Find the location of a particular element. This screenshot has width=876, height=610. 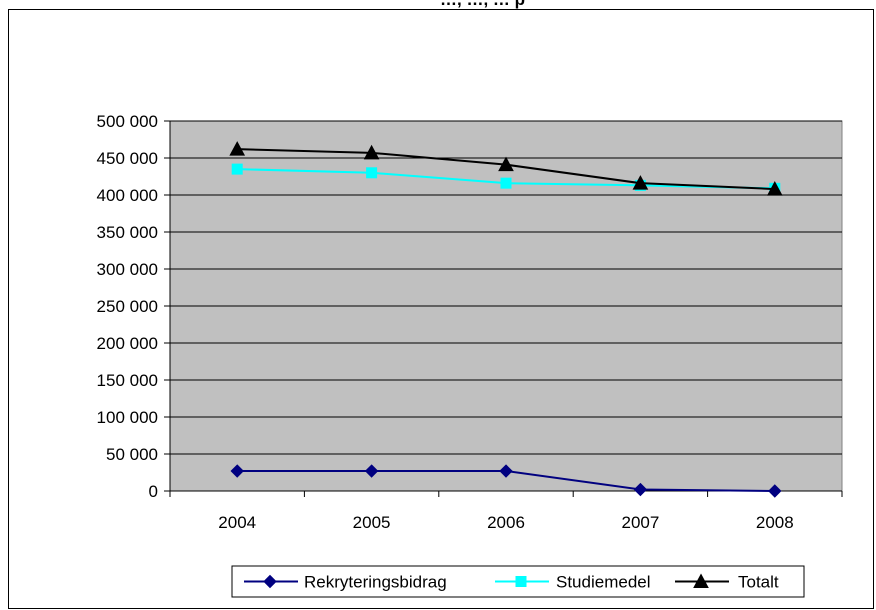

y-tick-label: 150 000 is located at coordinates (127, 380).